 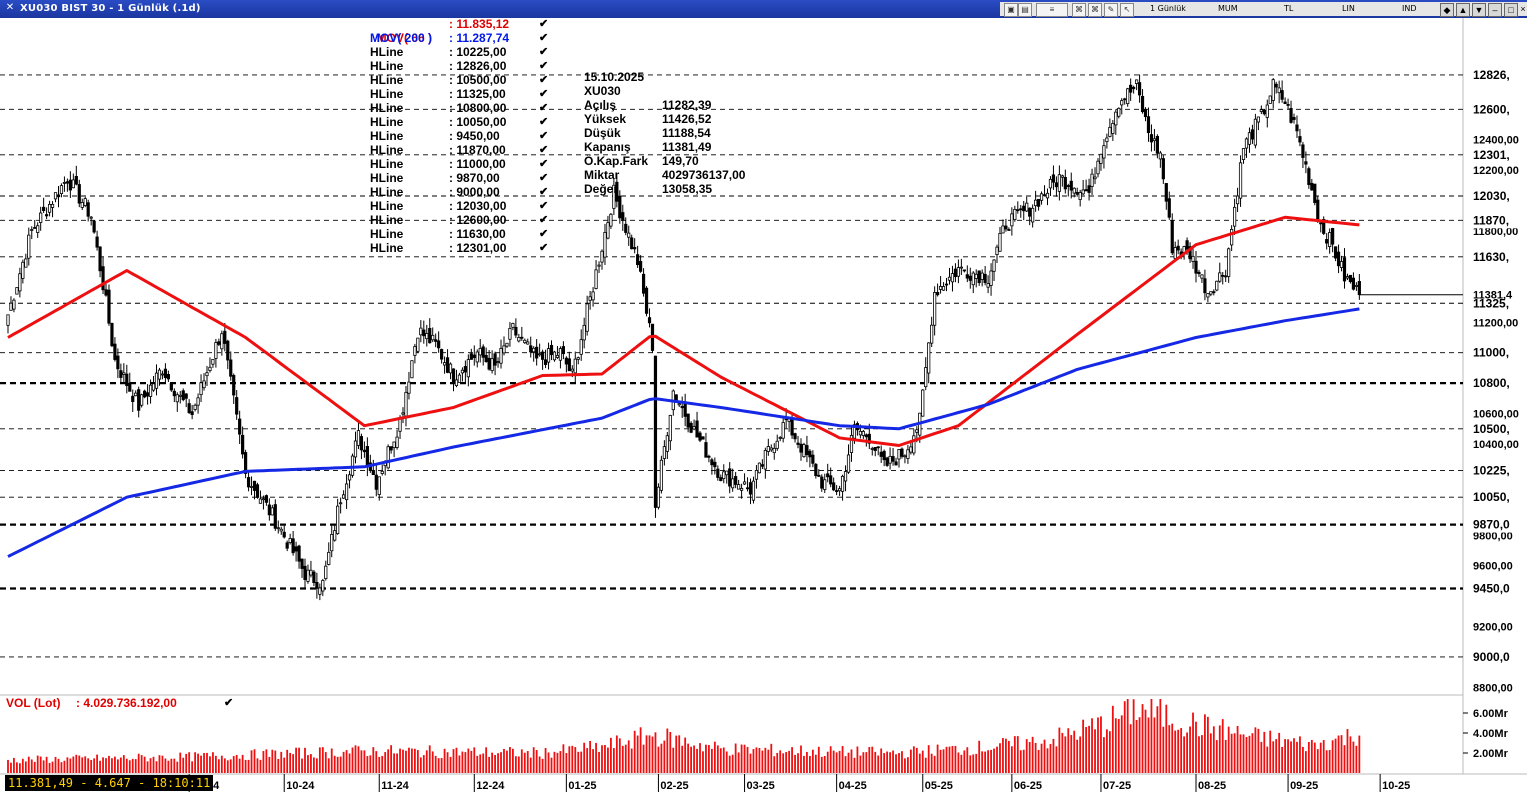 What do you see at coordinates (1496, 470) in the screenshot?
I see `hline-tag-box` at bounding box center [1496, 470].